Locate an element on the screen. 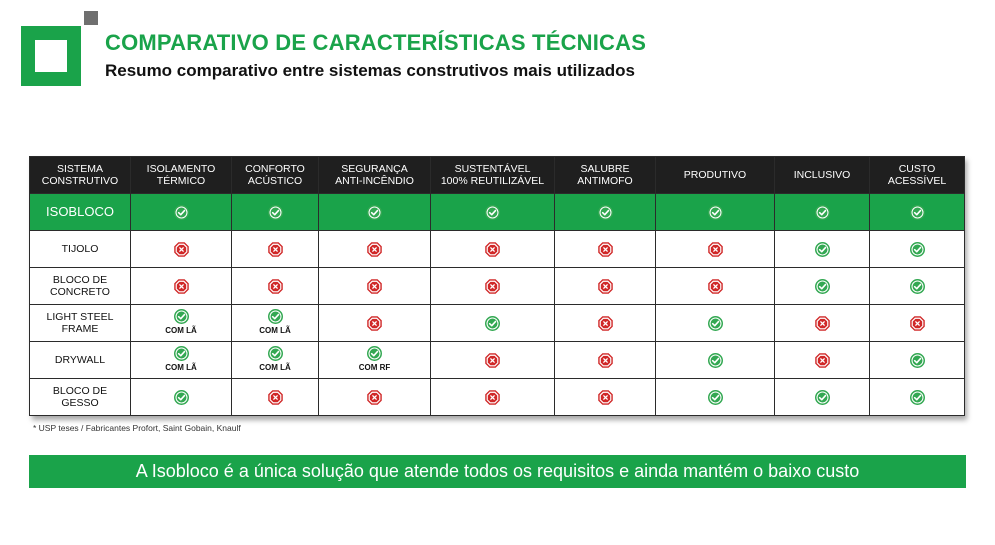 The image size is (995, 545). system-name-cell: ISOBLOCO is located at coordinates (80, 212).